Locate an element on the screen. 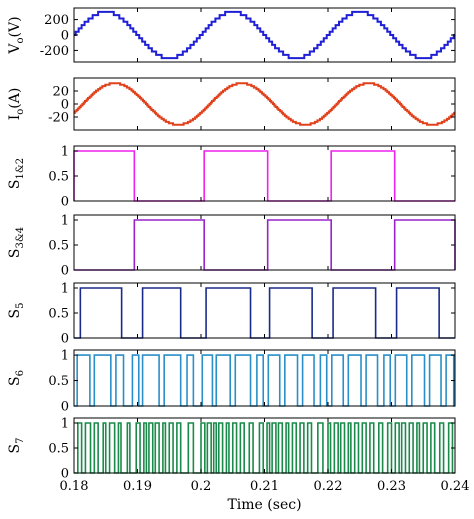 This screenshot has width=474, height=519. y-tick-label-vo: 0 is located at coordinates (65, 36).